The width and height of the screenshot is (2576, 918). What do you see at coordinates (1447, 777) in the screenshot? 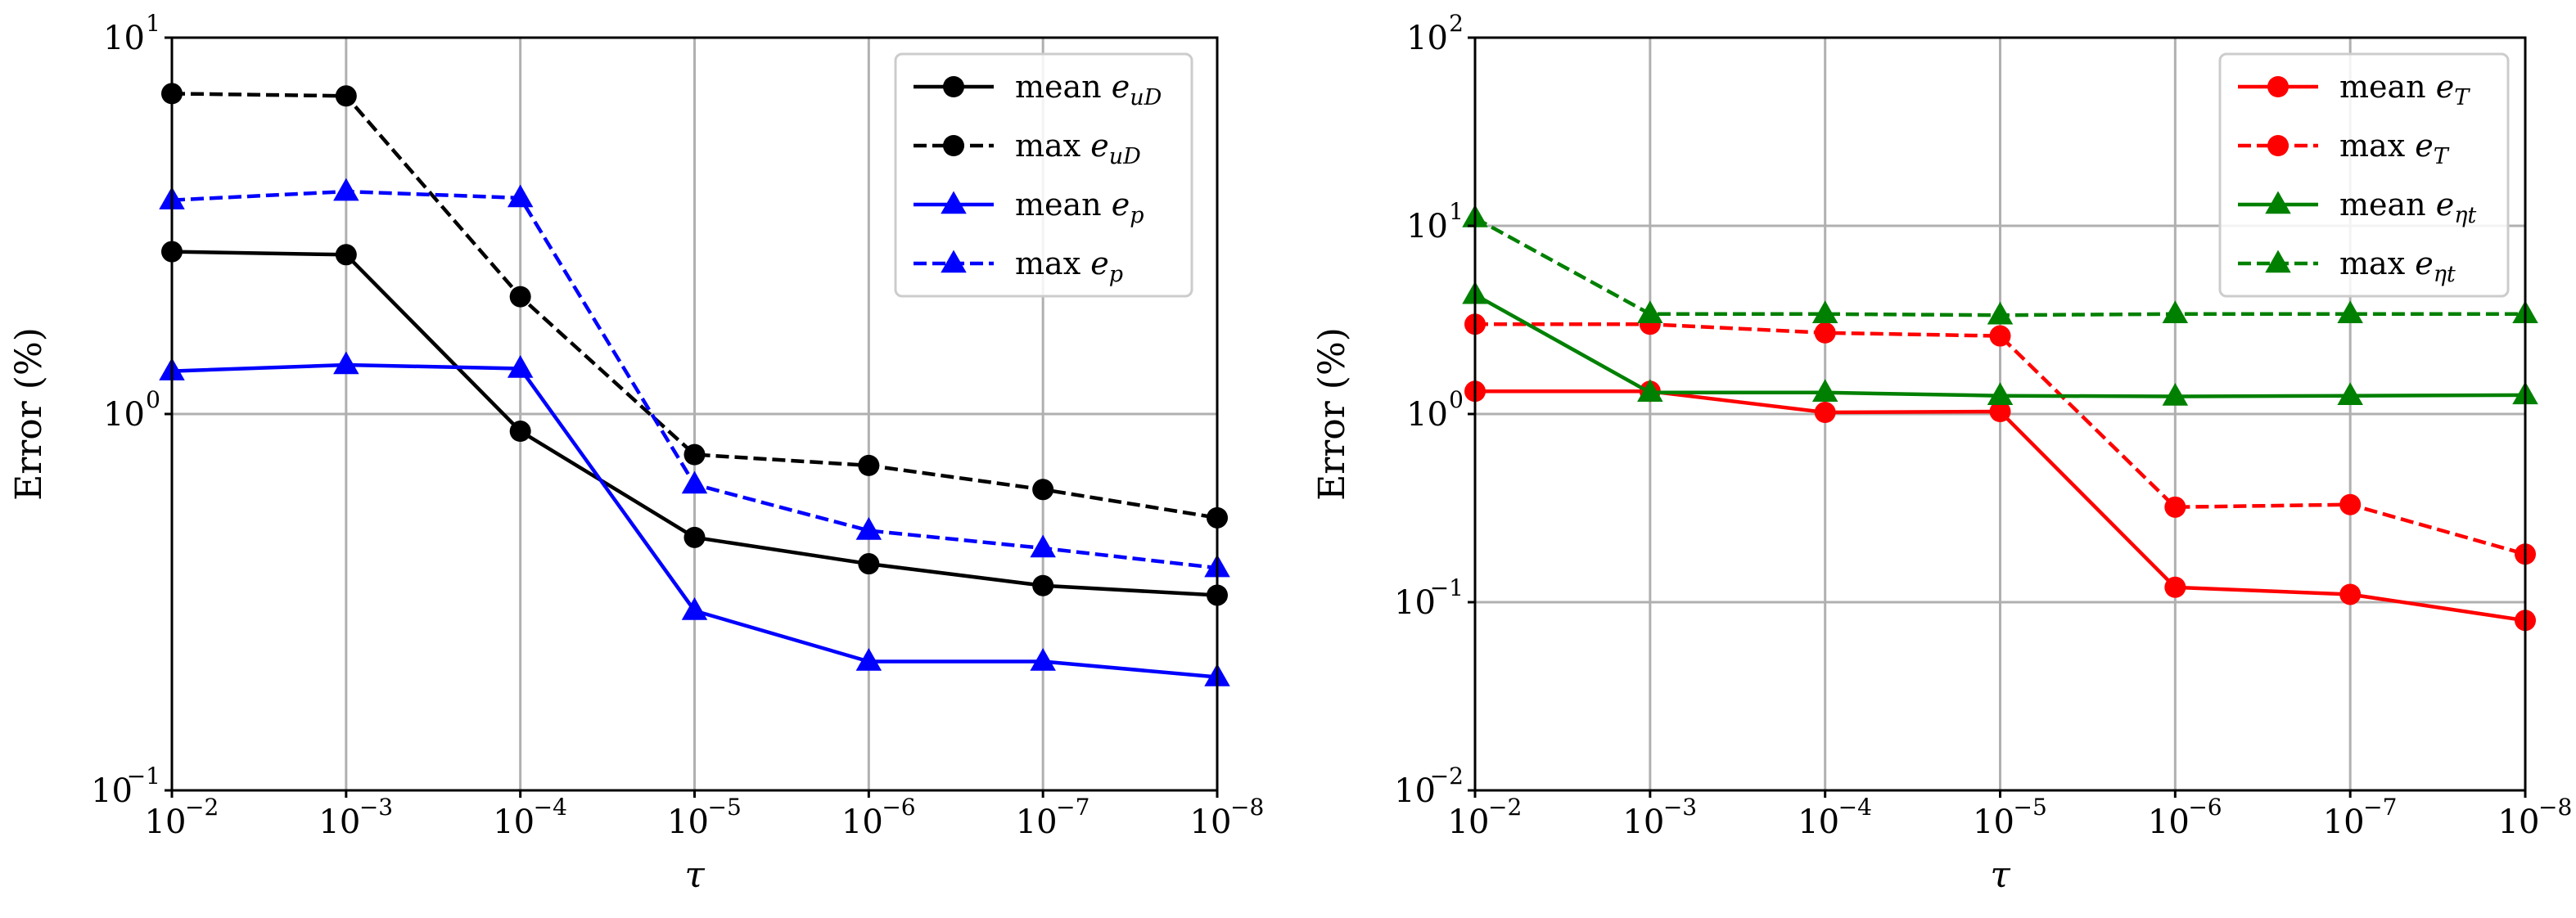
I see `chart-2-ytick-exponent: −2` at bounding box center [1447, 777].